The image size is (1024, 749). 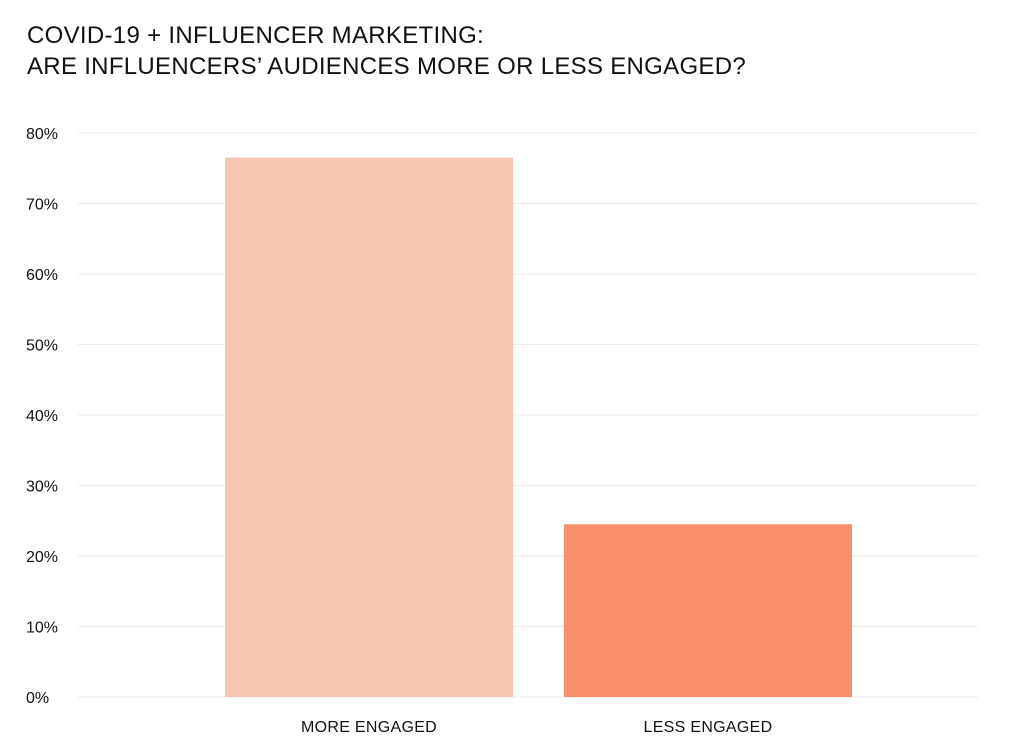 What do you see at coordinates (42, 628) in the screenshot?
I see `y-tick-label-10: 10%` at bounding box center [42, 628].